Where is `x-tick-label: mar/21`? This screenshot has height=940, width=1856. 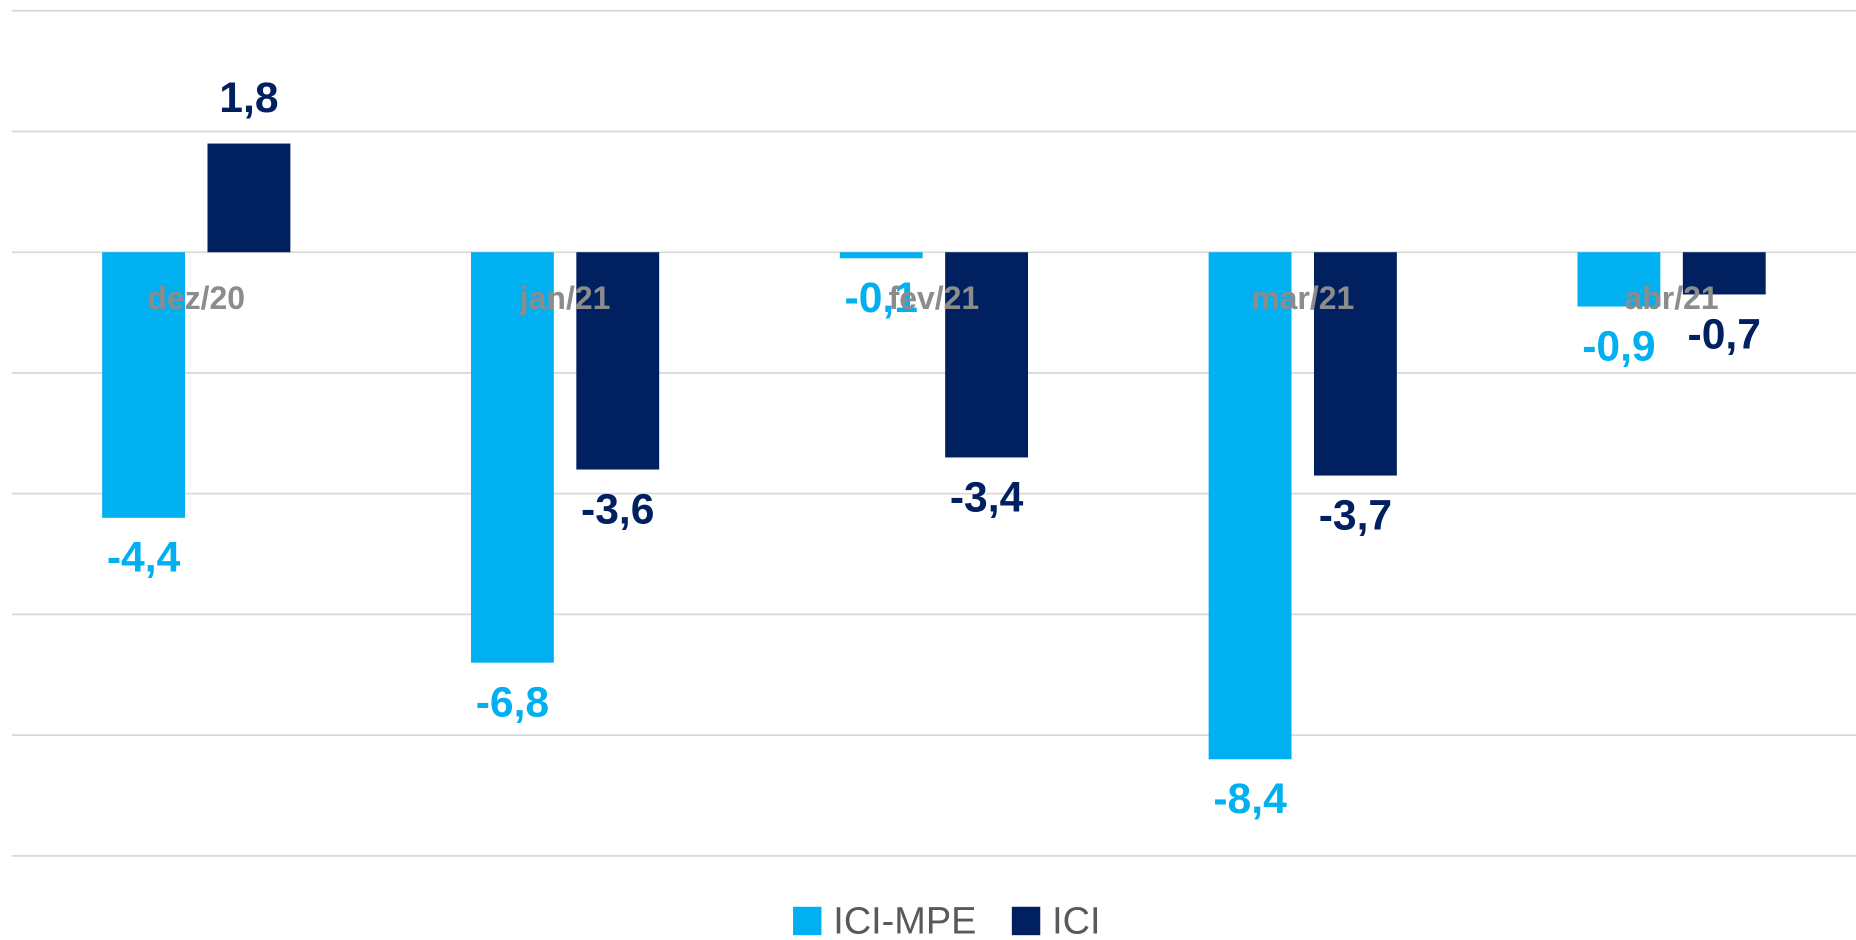 x-tick-label: mar/21 is located at coordinates (1302, 298).